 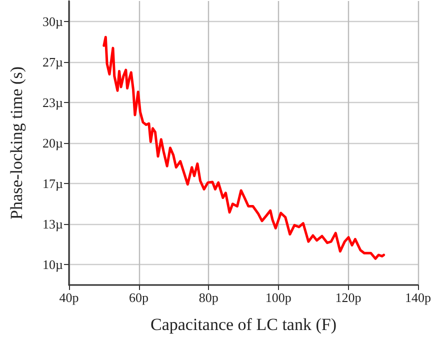 What do you see at coordinates (53, 143) in the screenshot?
I see `y-tick-label: 20µ` at bounding box center [53, 143].